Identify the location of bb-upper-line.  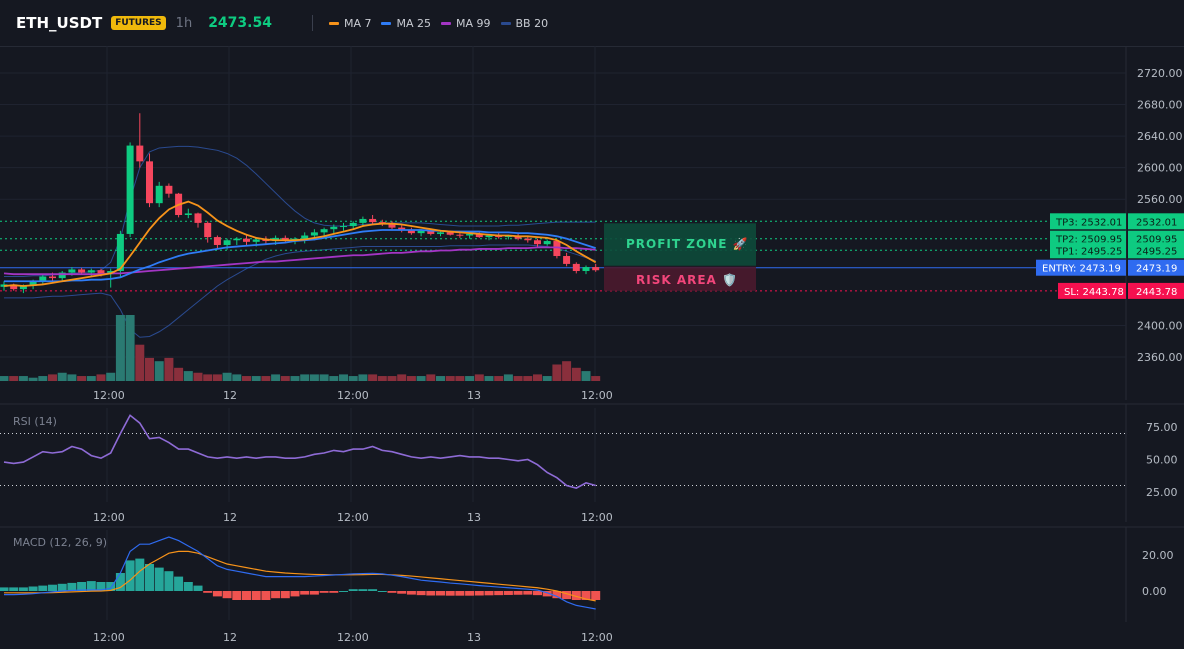
(300, 211).